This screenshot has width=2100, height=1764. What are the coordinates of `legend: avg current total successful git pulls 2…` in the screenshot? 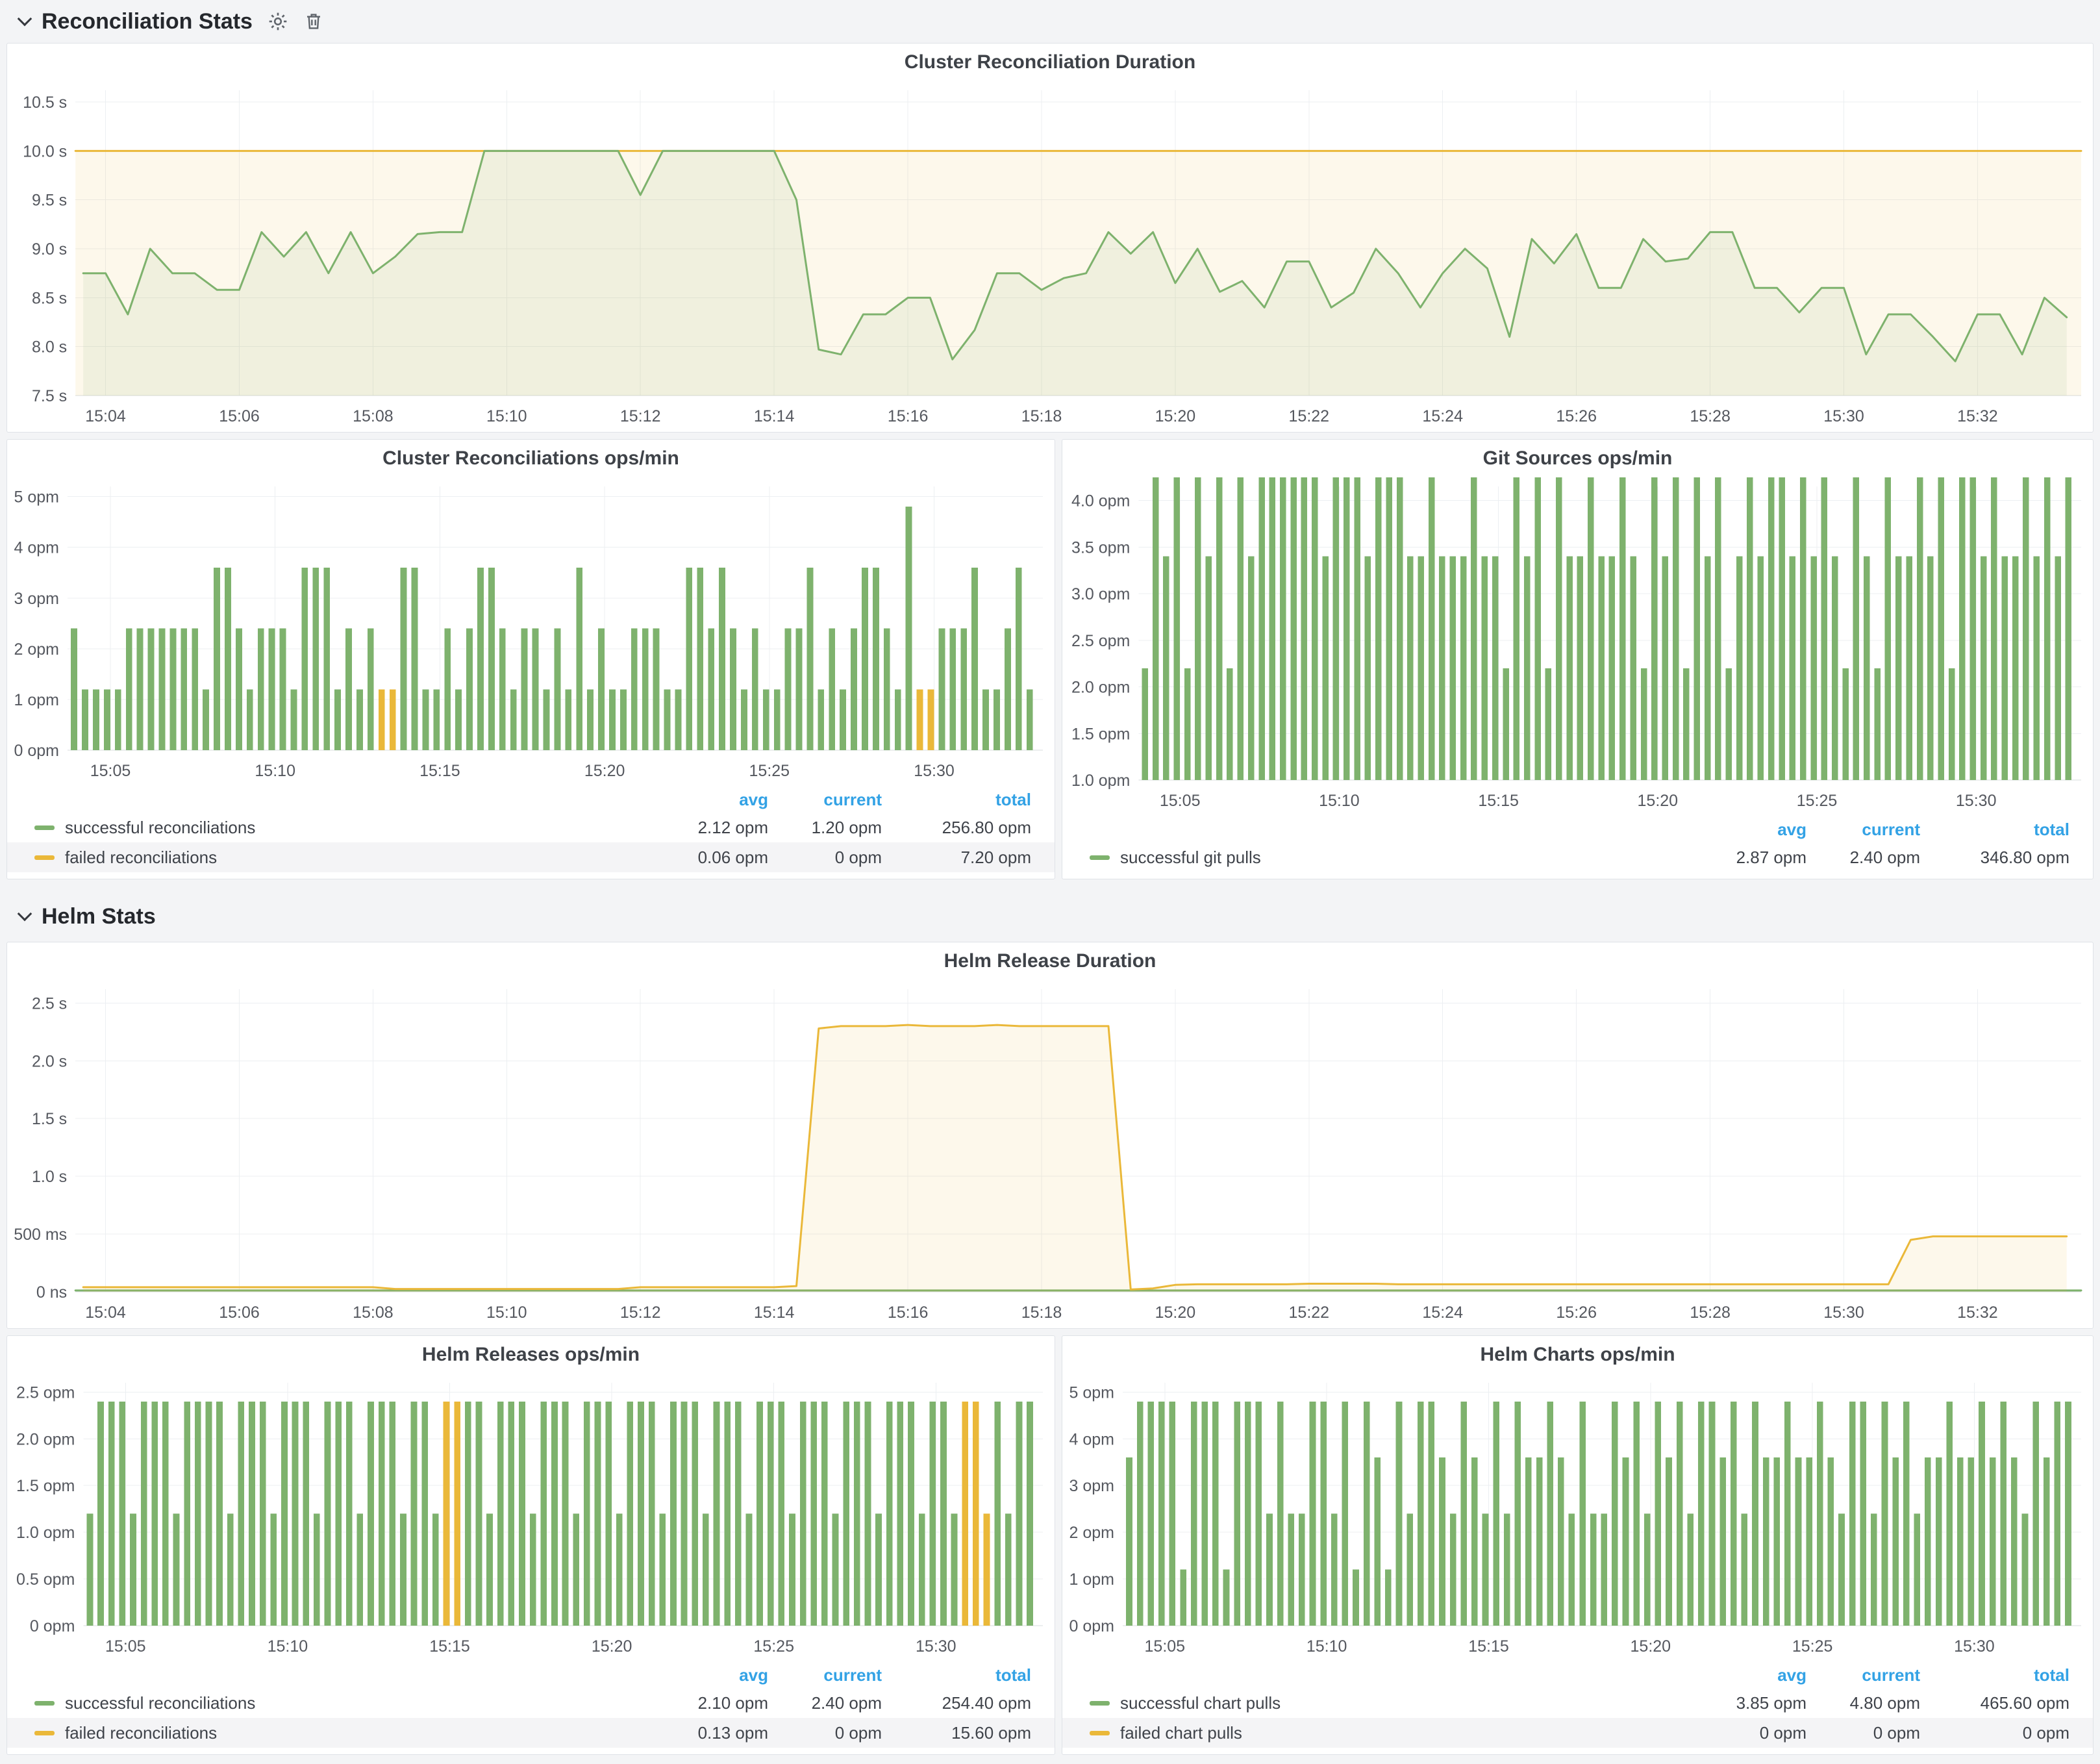 It's located at (1577, 848).